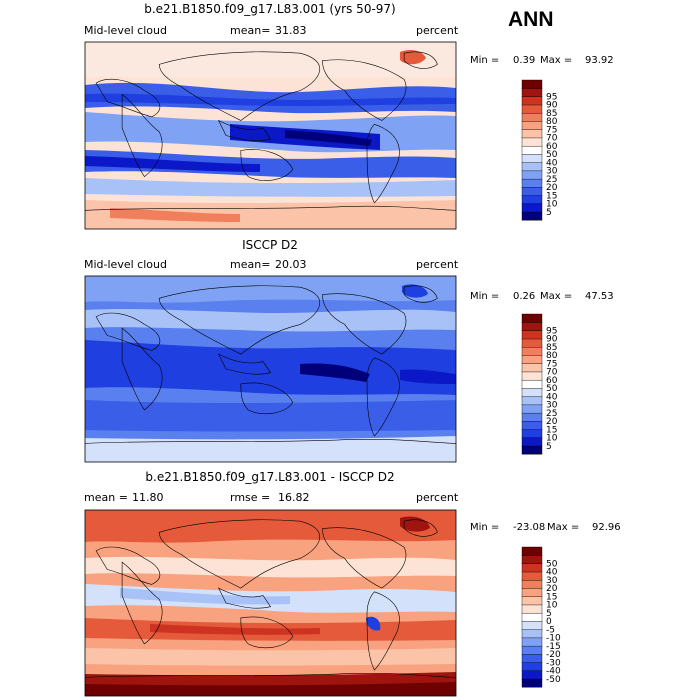  What do you see at coordinates (553, 647) in the screenshot?
I see `colorbar-diff-level-label: -15` at bounding box center [553, 647].